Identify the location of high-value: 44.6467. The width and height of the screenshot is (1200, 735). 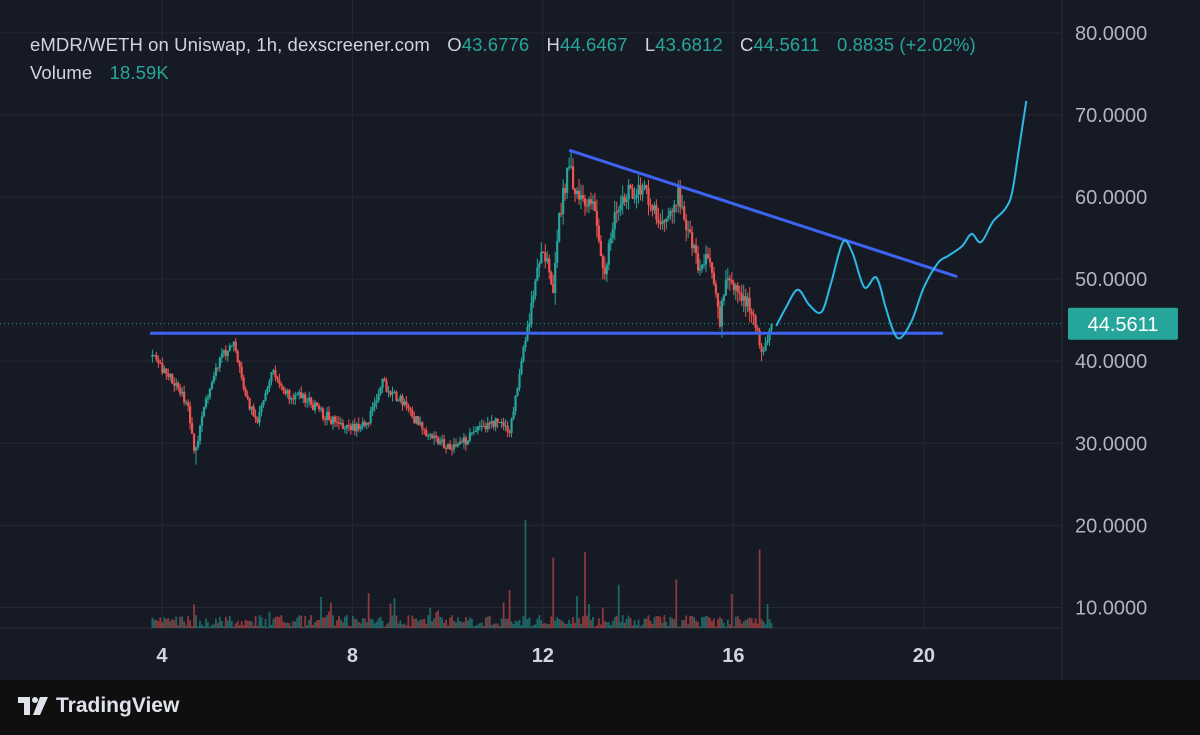
(593, 44).